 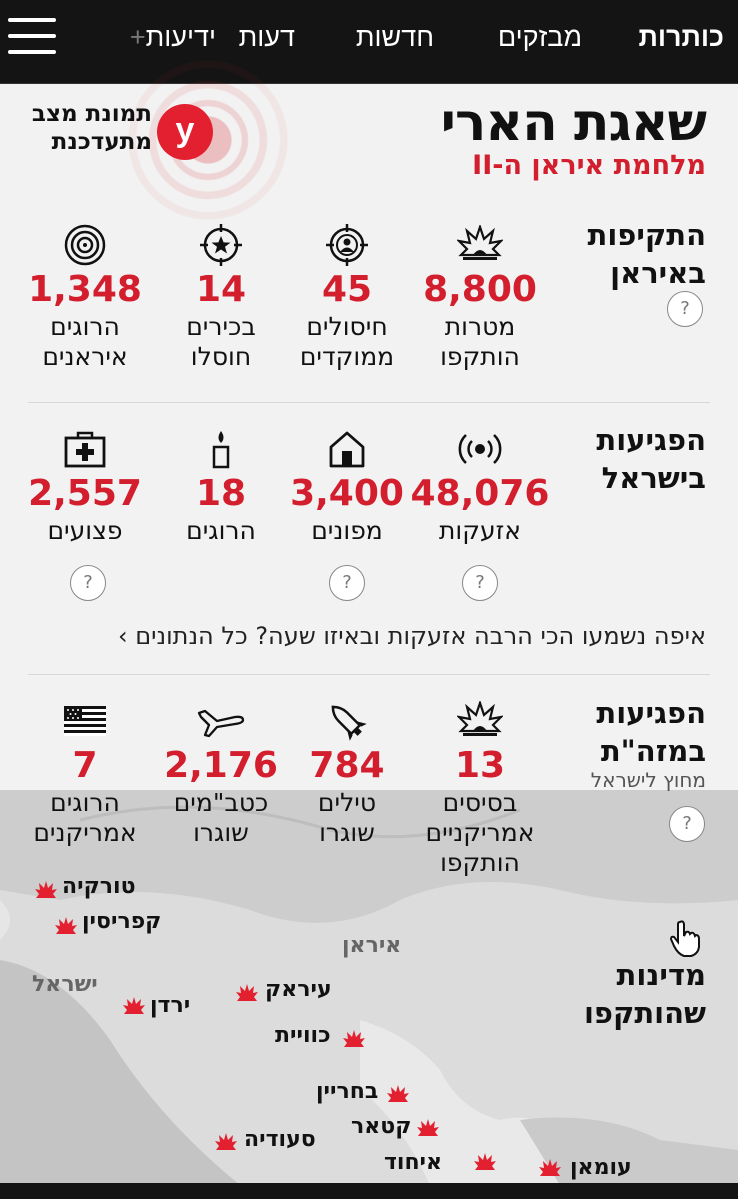 I want to click on pointing-hand-icon, so click(x=685, y=940).